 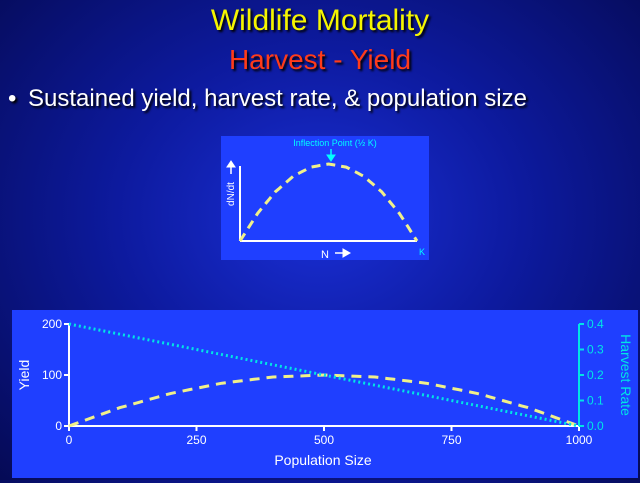 I want to click on y-tick-label: 200, so click(x=52, y=324).